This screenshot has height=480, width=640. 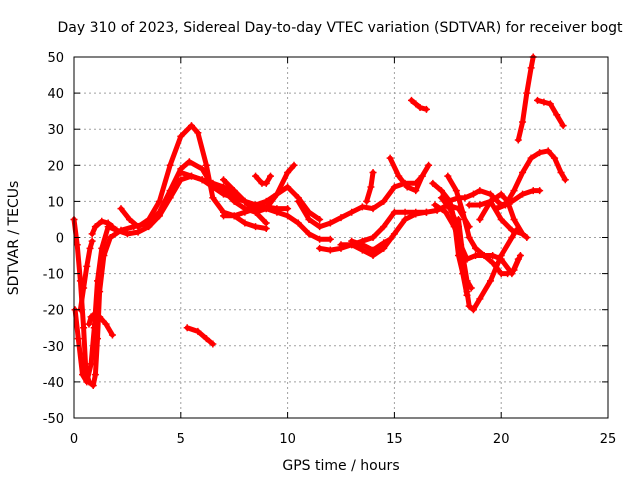 What do you see at coordinates (340, 466) in the screenshot?
I see `x-axis-label: GPS time / hours` at bounding box center [340, 466].